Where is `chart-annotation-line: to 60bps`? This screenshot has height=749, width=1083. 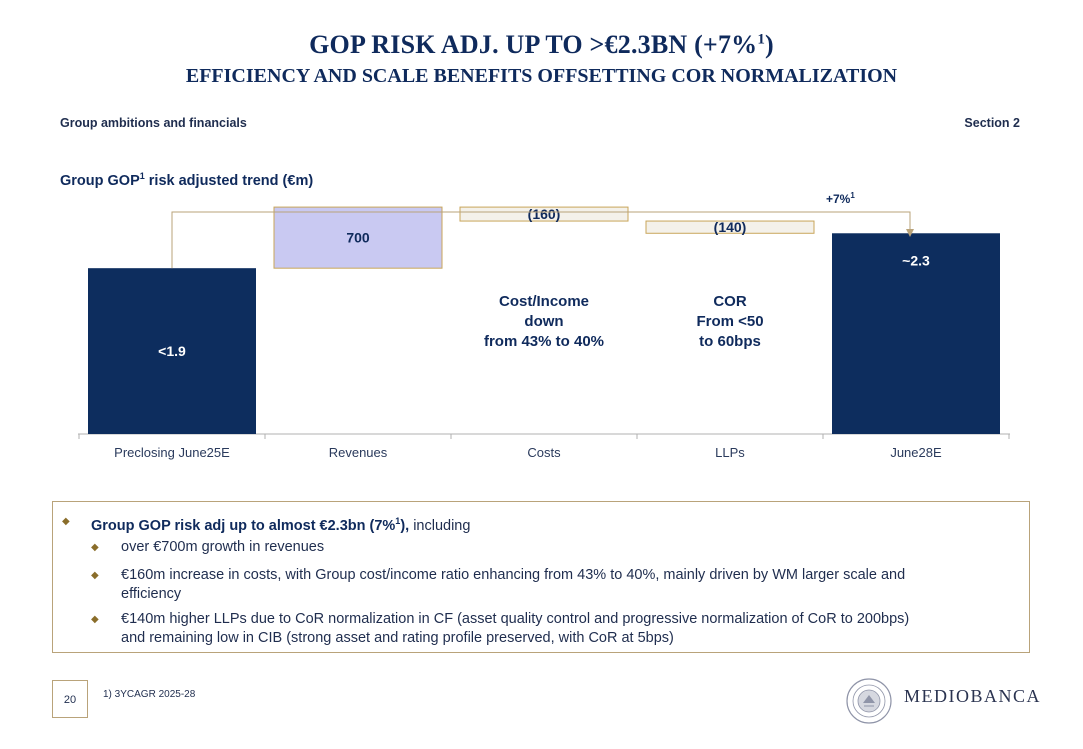
chart-annotation-line: to 60bps is located at coordinates (730, 341).